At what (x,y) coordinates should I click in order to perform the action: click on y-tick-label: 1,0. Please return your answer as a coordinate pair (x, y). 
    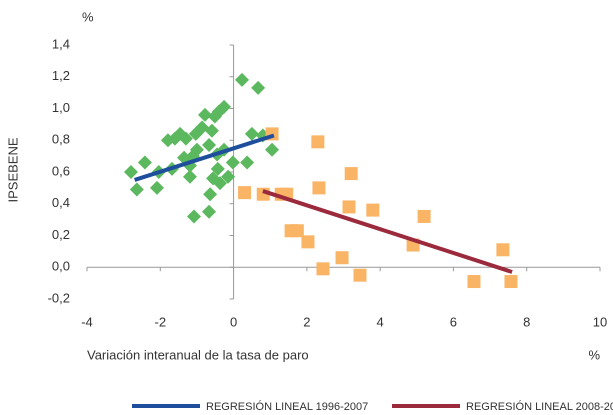
    Looking at the image, I should click on (61, 107).